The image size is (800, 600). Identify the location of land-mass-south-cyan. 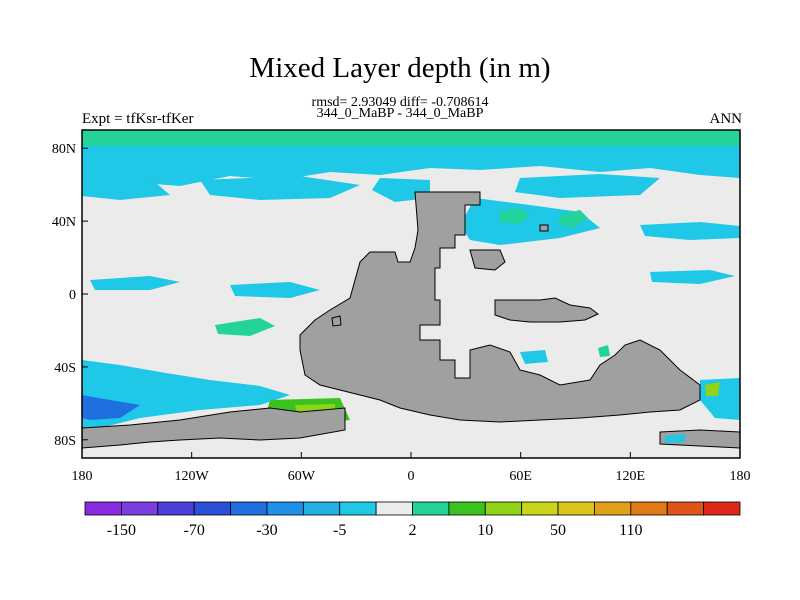
(675, 438).